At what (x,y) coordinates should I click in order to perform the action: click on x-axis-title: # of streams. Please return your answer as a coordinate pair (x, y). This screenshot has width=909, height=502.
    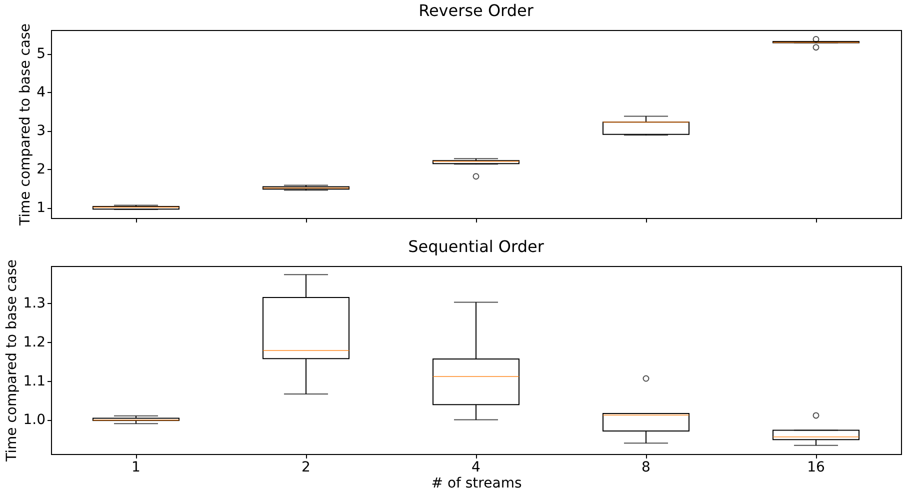
    Looking at the image, I should click on (476, 484).